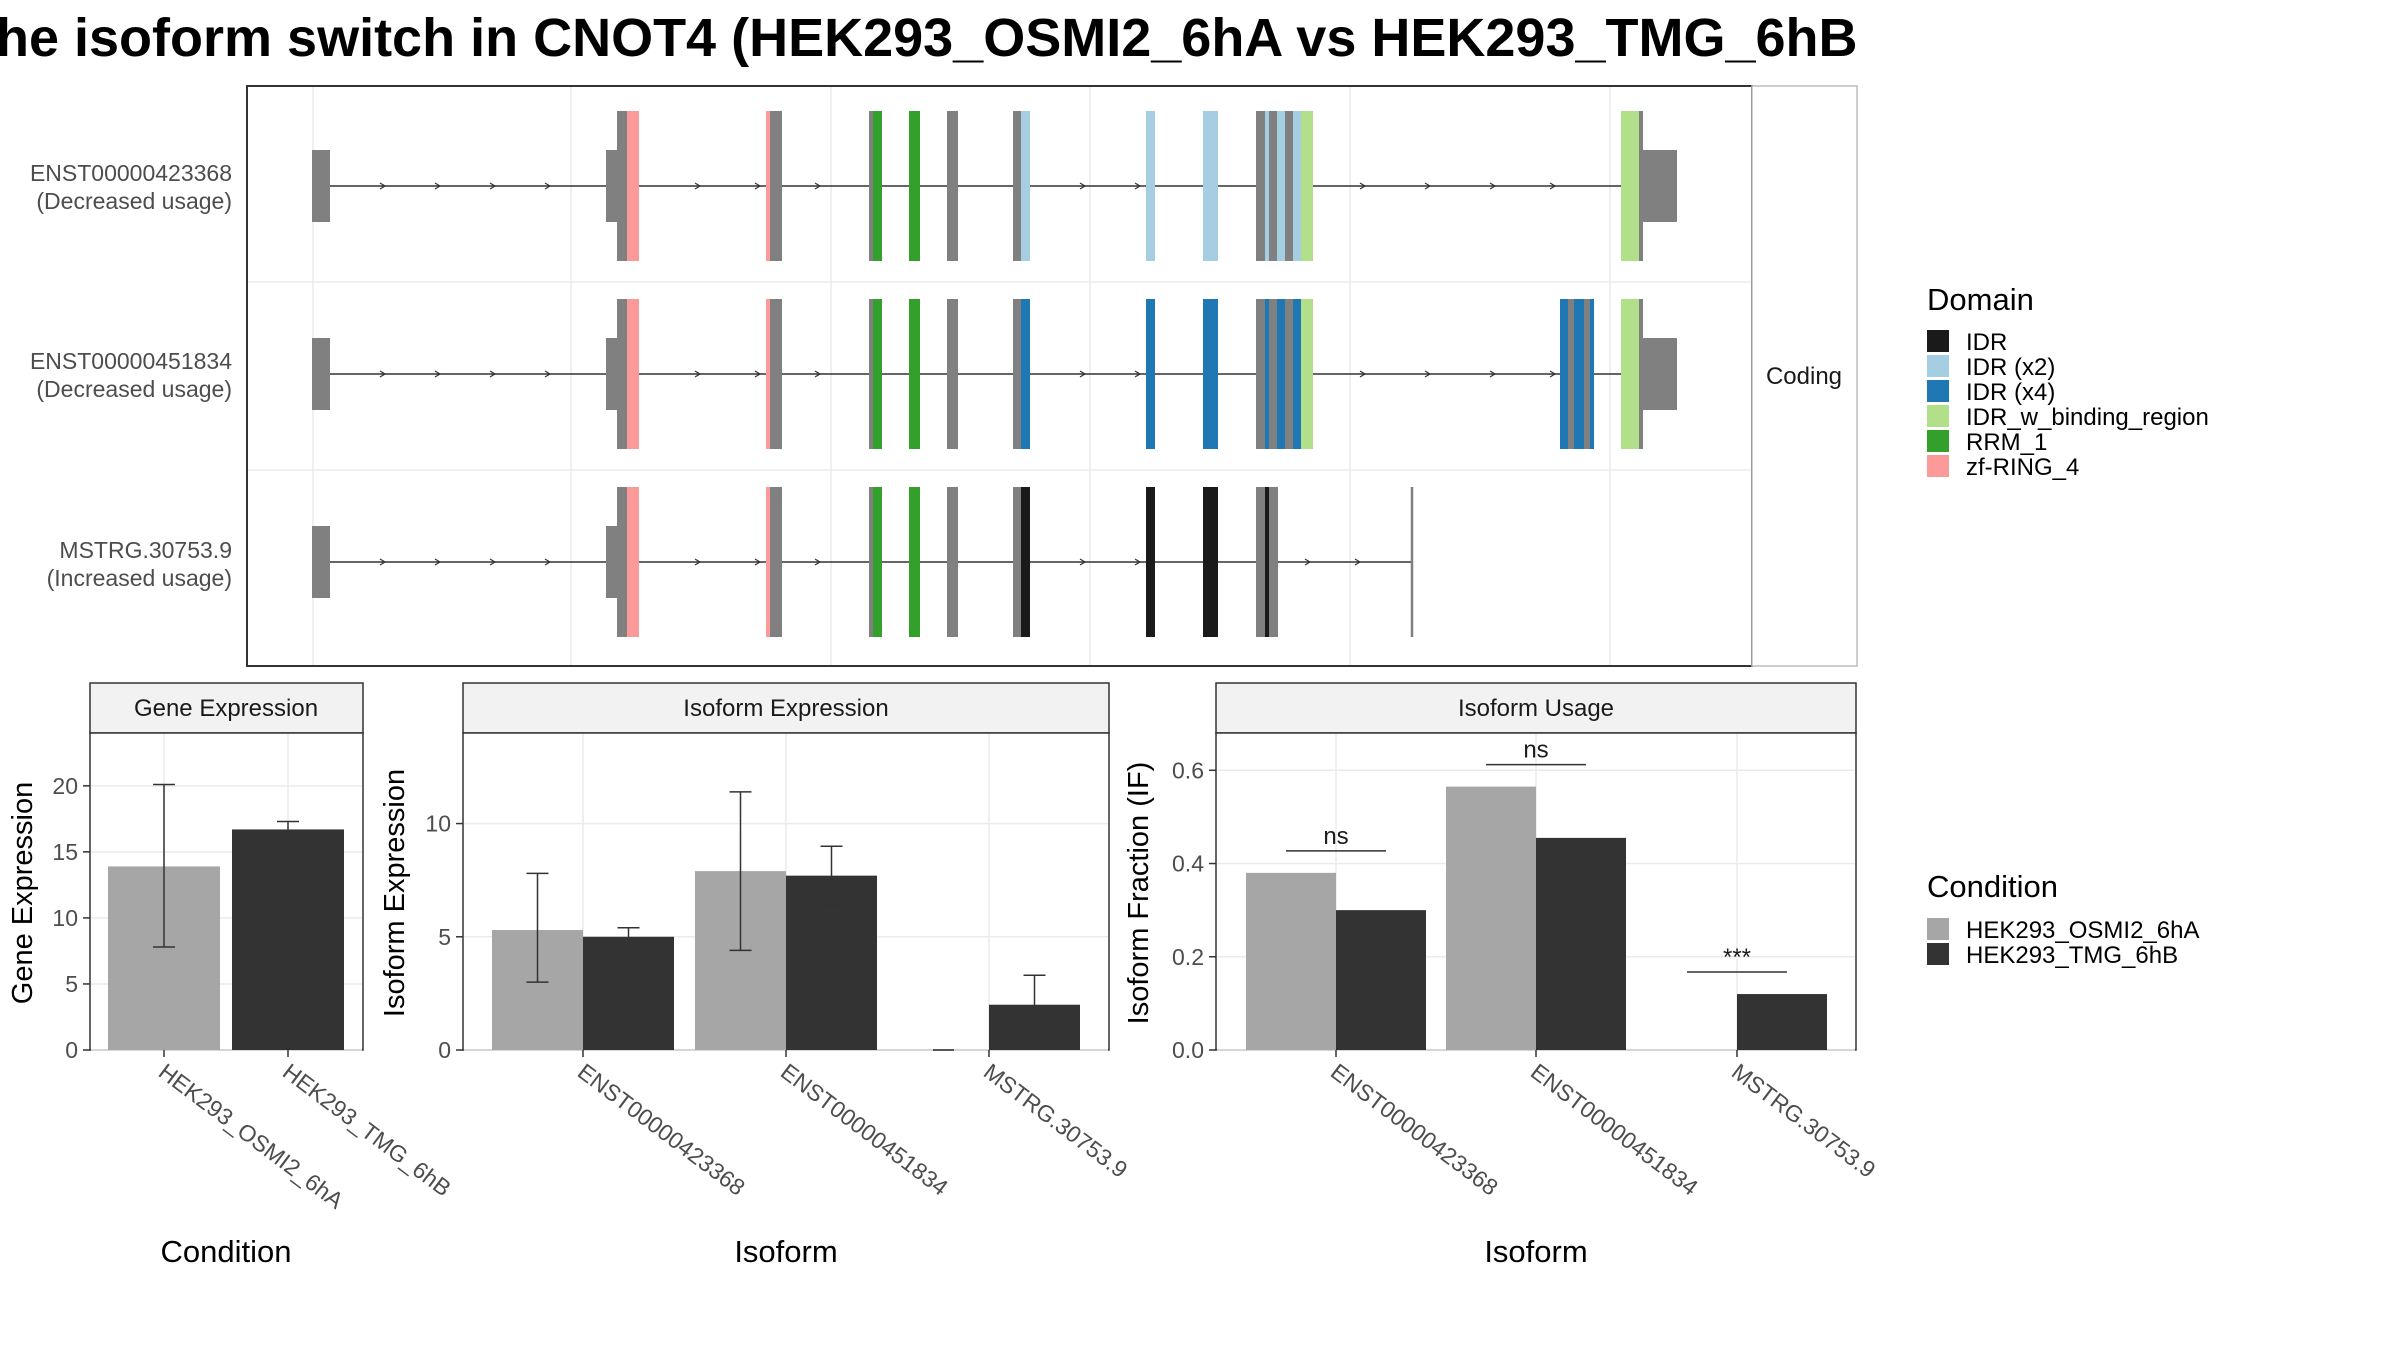 Image resolution: width=2400 pixels, height=1350 pixels. What do you see at coordinates (1737, 957) in the screenshot?
I see `significance-label: ***` at bounding box center [1737, 957].